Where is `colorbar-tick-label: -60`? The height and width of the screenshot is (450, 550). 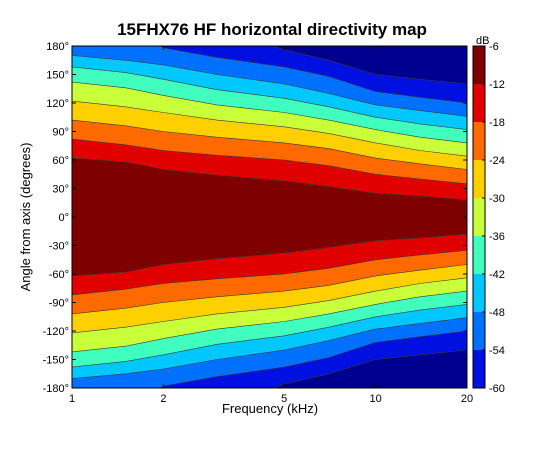 colorbar-tick-label: -60 is located at coordinates (497, 389).